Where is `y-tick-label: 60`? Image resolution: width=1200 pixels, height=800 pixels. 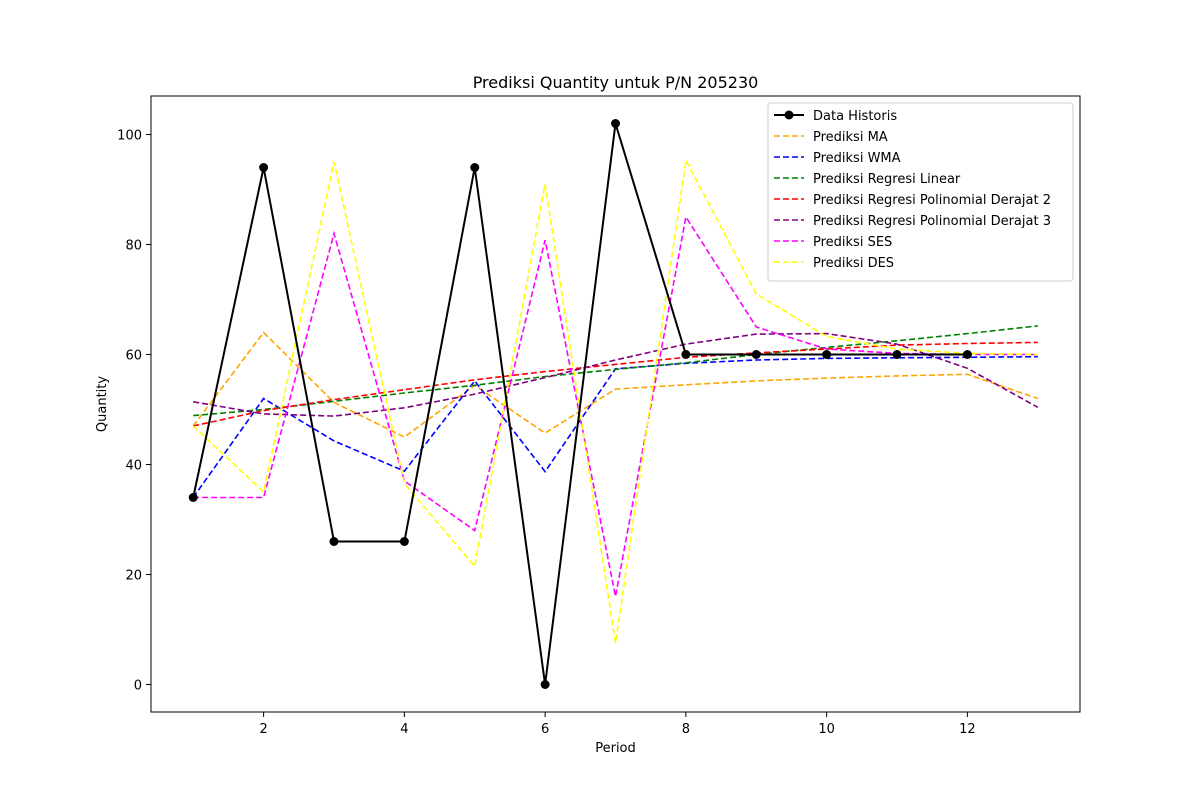 y-tick-label: 60 is located at coordinates (133, 356).